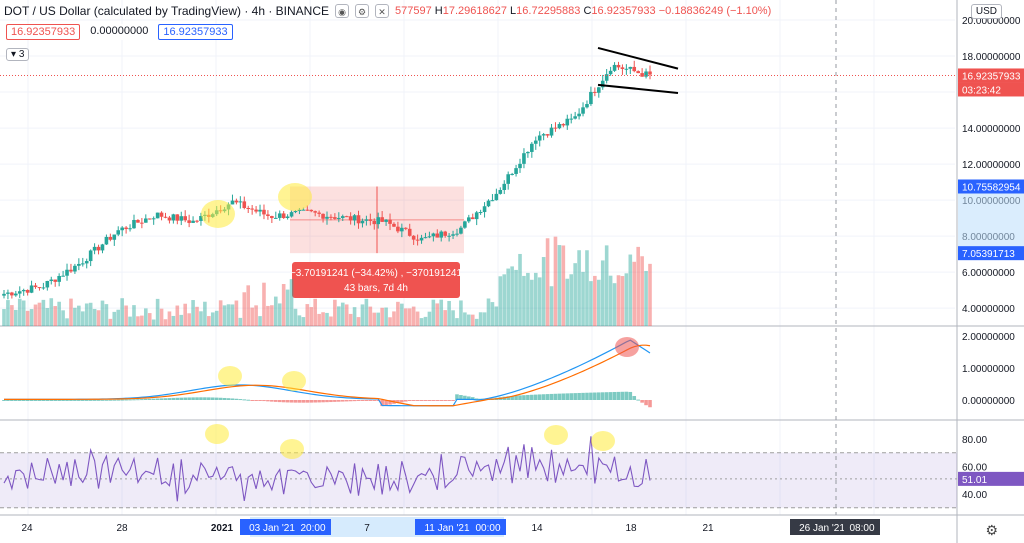 The image size is (1024, 543). What do you see at coordinates (195, 32) in the screenshot?
I see `ask-box: 16.92357933` at bounding box center [195, 32].